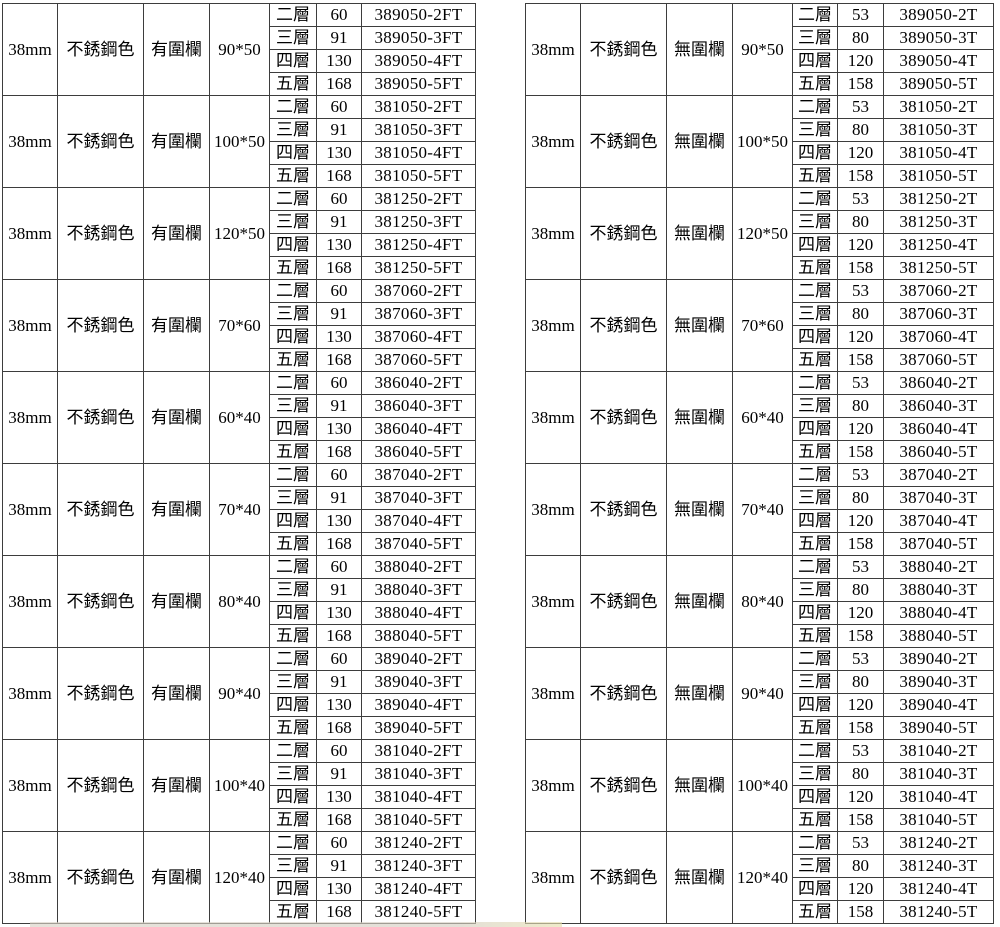  Describe the element at coordinates (762, 325) in the screenshot. I see `size-cell: 70*60` at that location.